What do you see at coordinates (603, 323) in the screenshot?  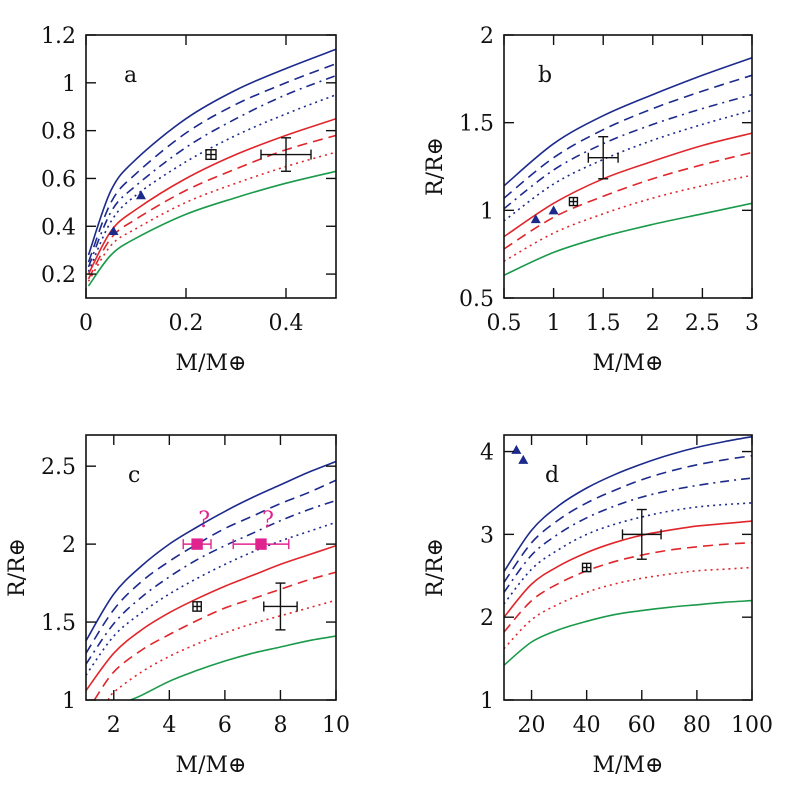 I see `x-tick-label: 1.5` at bounding box center [603, 323].